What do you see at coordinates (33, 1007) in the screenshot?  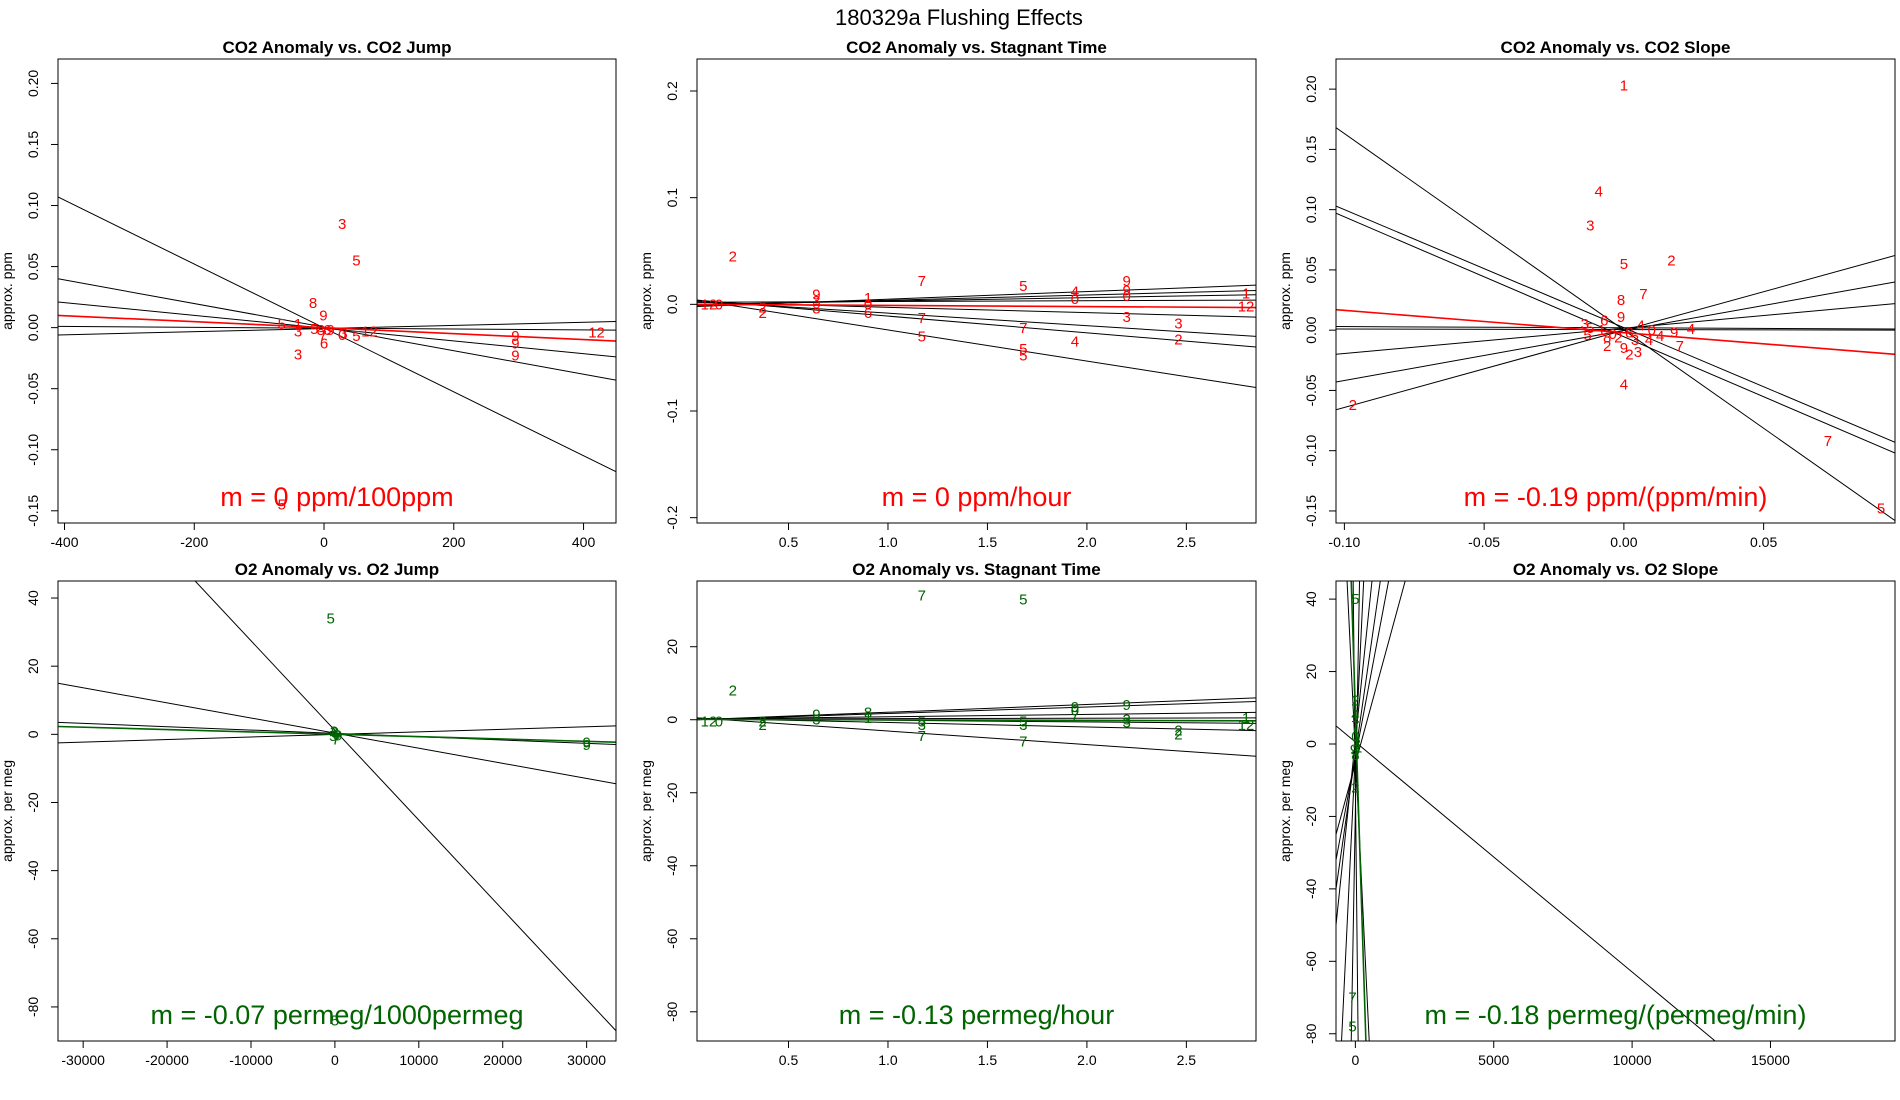 I see `y-tick-label: -80` at bounding box center [33, 1007].